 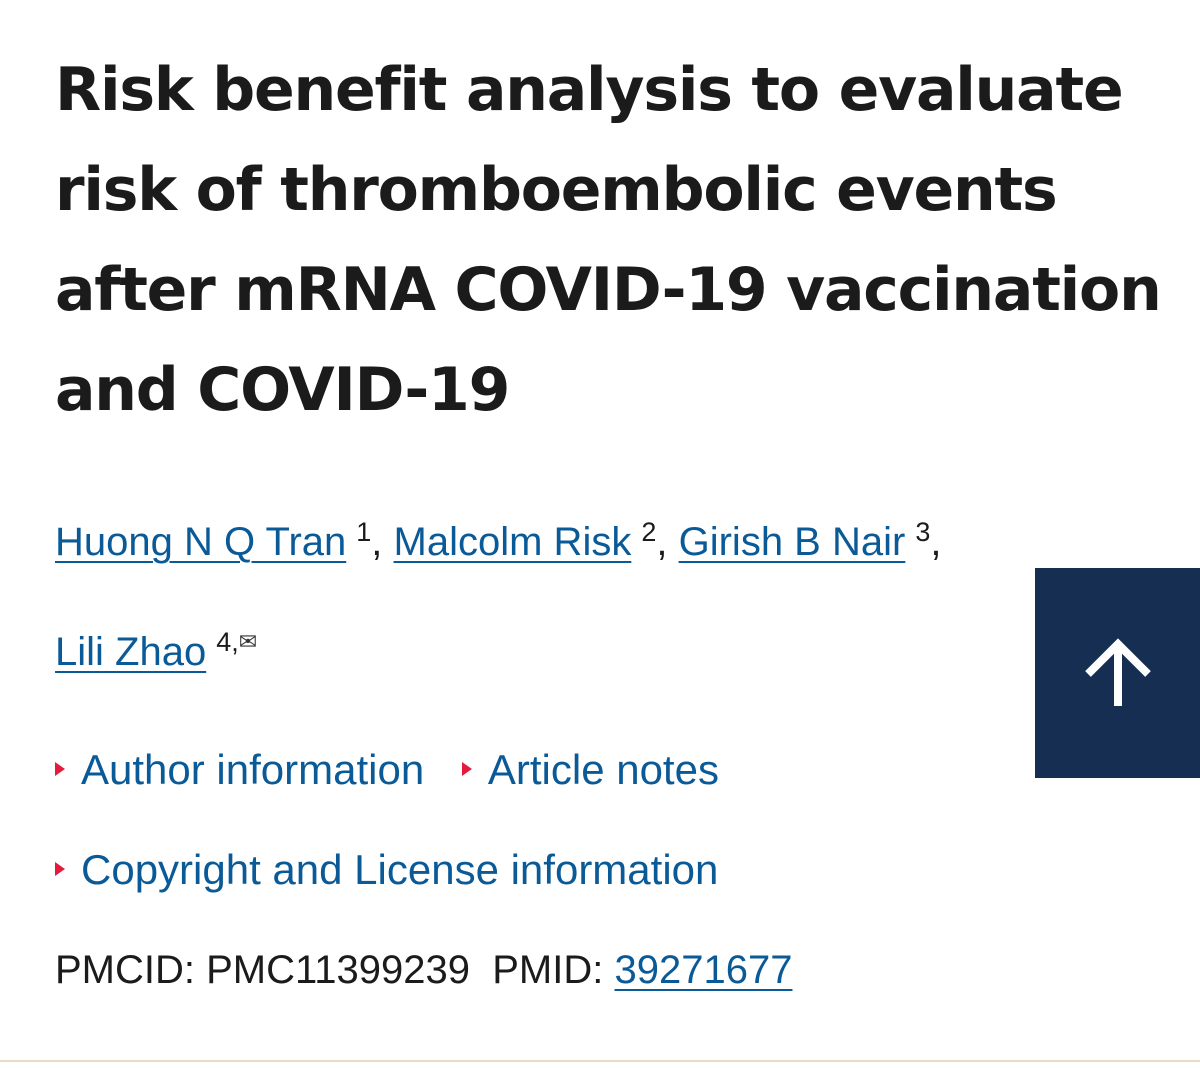 What do you see at coordinates (792, 542) in the screenshot?
I see `author-link-nair: Girish B Nair` at bounding box center [792, 542].